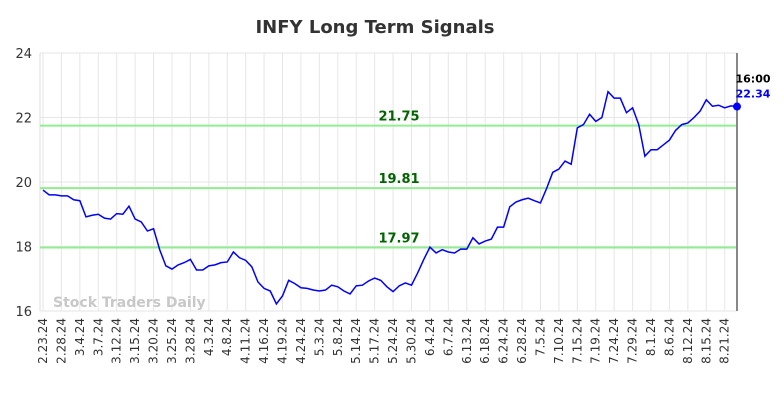 This screenshot has width=784, height=398. What do you see at coordinates (633, 341) in the screenshot?
I see `x-tick-label: 7.29.24` at bounding box center [633, 341].